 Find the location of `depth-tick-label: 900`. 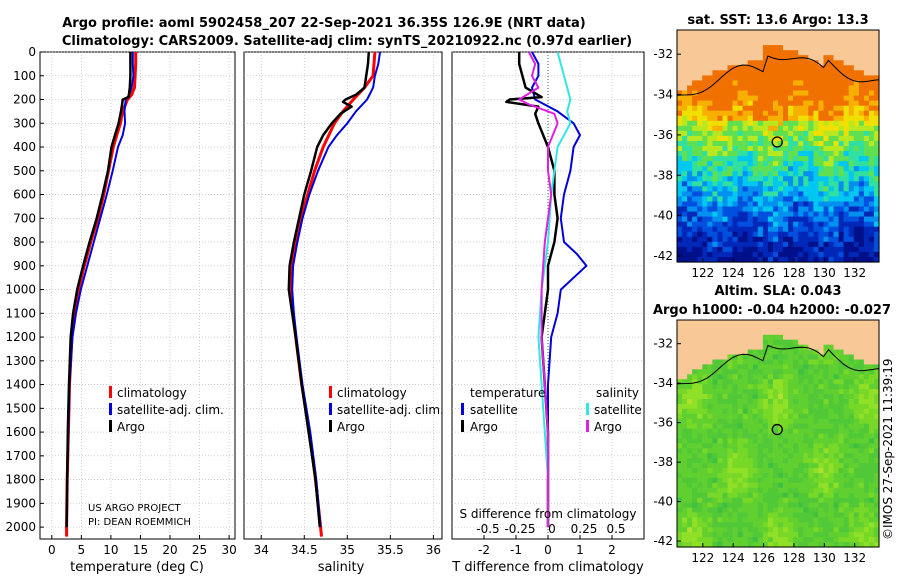

depth-tick-label: 900 is located at coordinates (24, 266).